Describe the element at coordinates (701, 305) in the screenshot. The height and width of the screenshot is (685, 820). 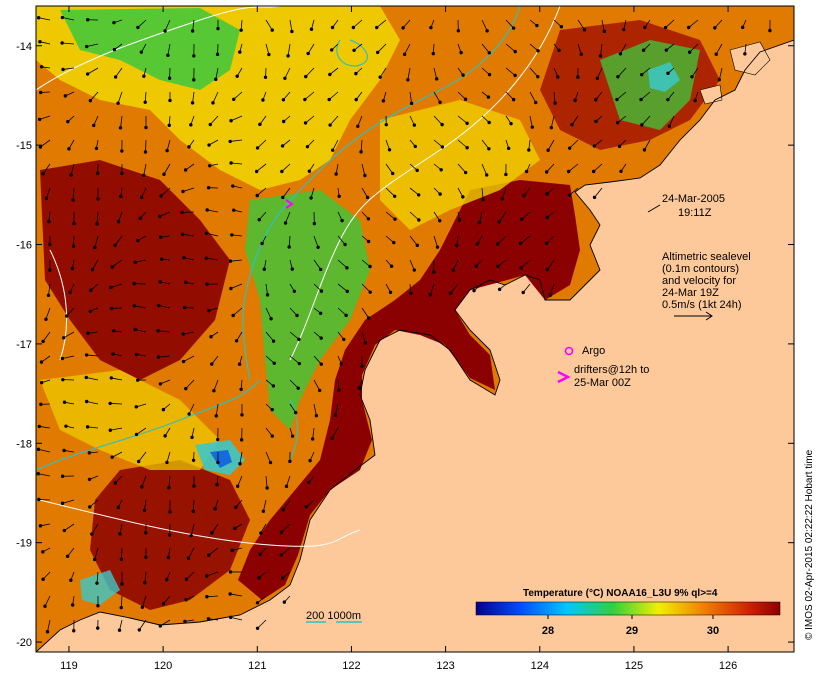
I see `svg-text: 0.5m/s (1kt 24h)` at that location.